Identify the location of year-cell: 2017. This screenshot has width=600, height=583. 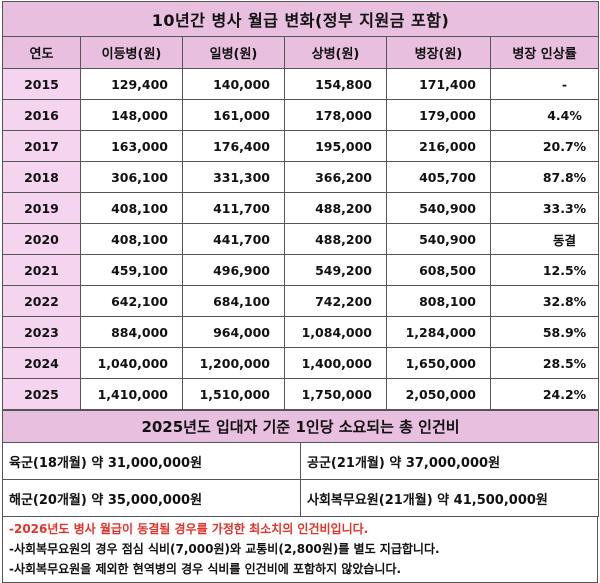
(41, 146).